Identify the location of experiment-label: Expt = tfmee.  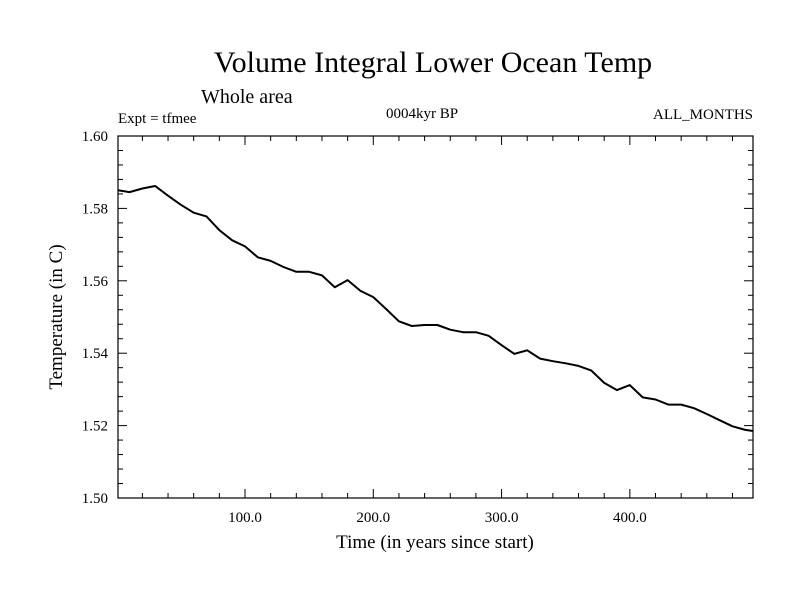
(157, 119).